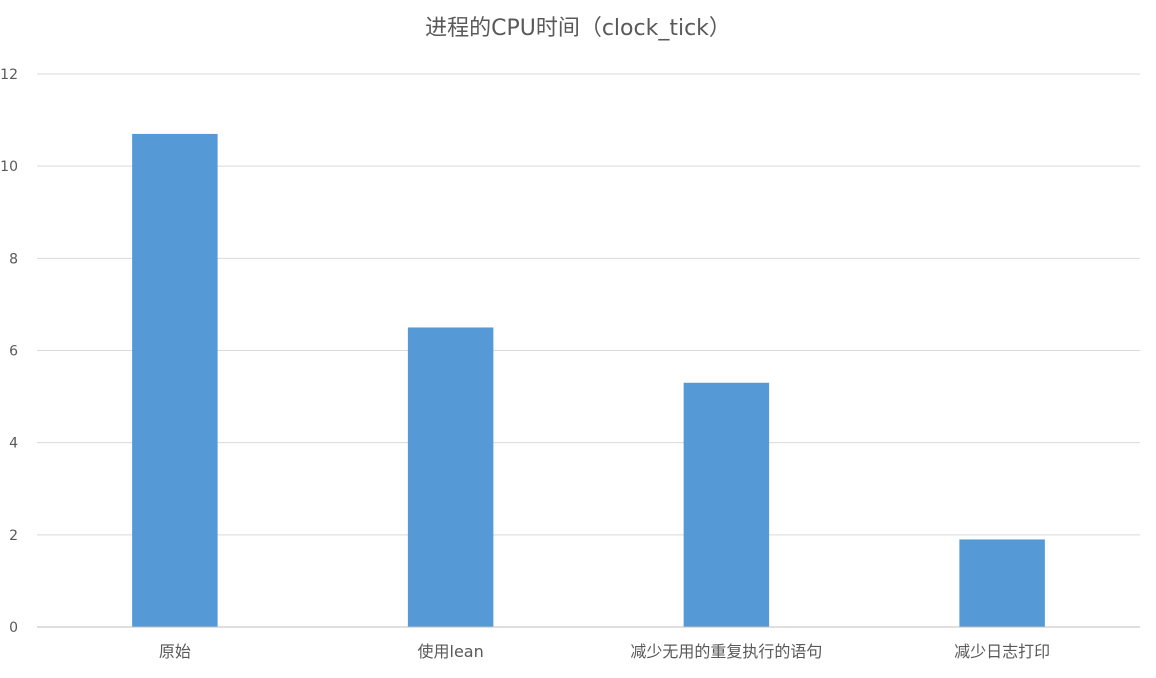  I want to click on y-tick-label: 0, so click(13, 628).